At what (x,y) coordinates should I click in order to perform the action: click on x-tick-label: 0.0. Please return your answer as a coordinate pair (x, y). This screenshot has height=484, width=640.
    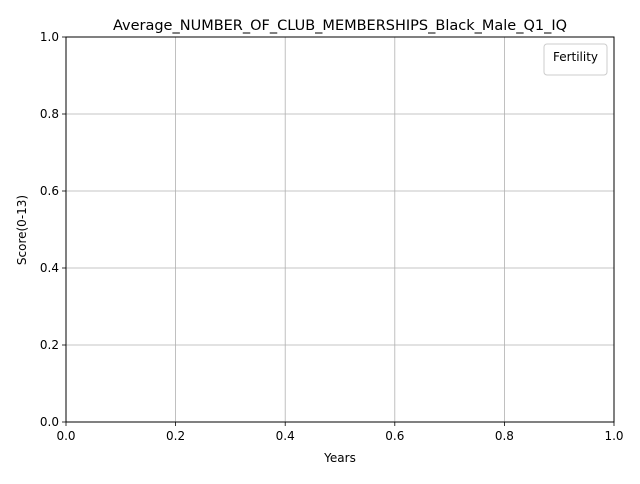
    Looking at the image, I should click on (65, 436).